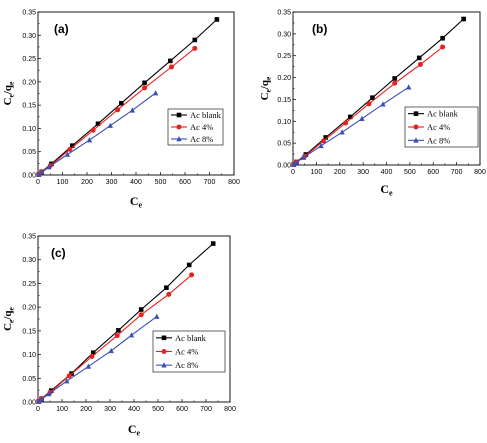 The image size is (487, 443). Describe the element at coordinates (181, 338) in the screenshot. I see `legend-item: Ac blank` at that location.